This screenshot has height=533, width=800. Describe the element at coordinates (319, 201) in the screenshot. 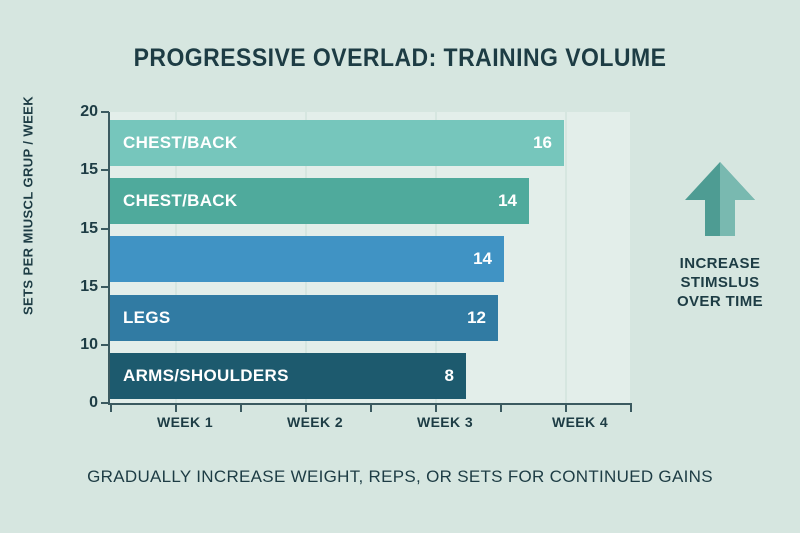

I see `bar-row: CHEST/BACK 14` at that location.